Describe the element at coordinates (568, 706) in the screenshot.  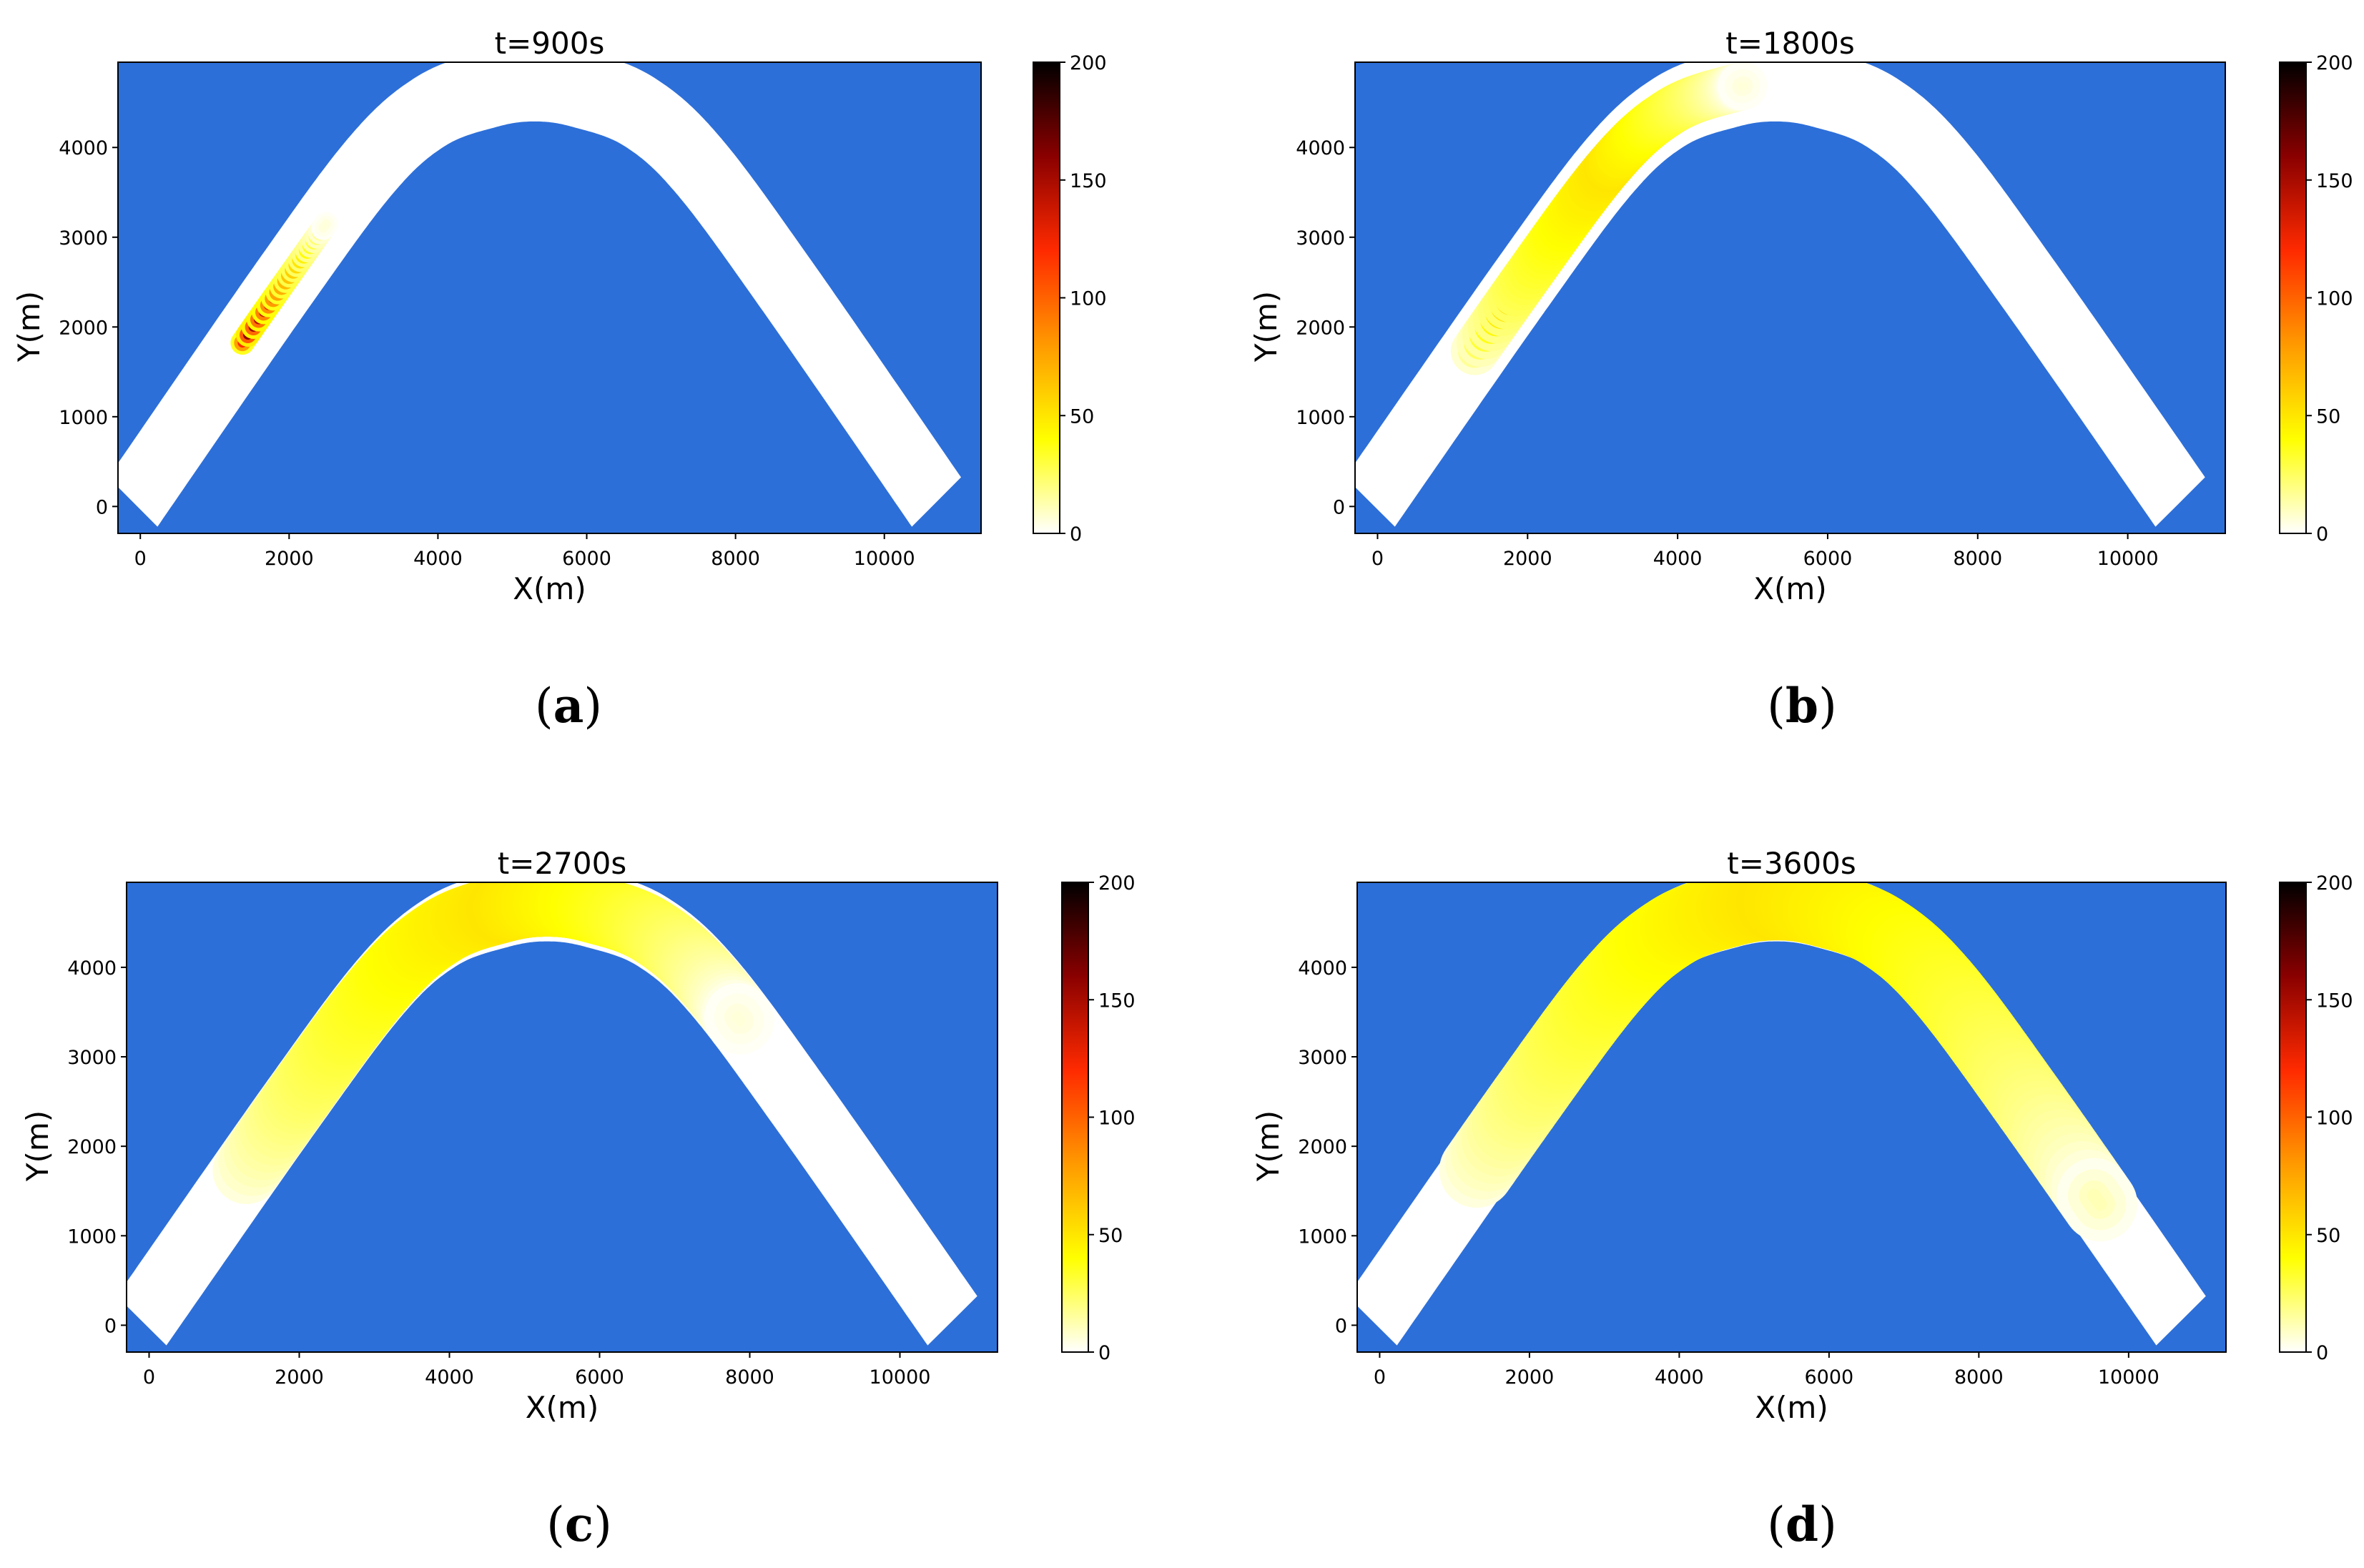
I see `caption-a: (a)` at that location.